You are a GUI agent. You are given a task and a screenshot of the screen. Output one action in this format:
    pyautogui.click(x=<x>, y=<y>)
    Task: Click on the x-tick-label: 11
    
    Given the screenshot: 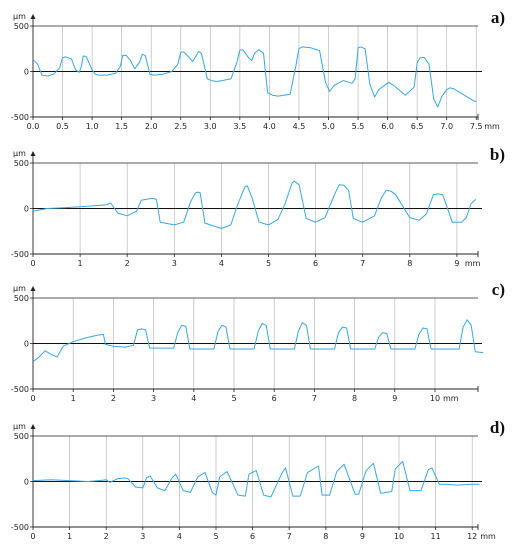 What is the action you would take?
    pyautogui.click(x=436, y=536)
    